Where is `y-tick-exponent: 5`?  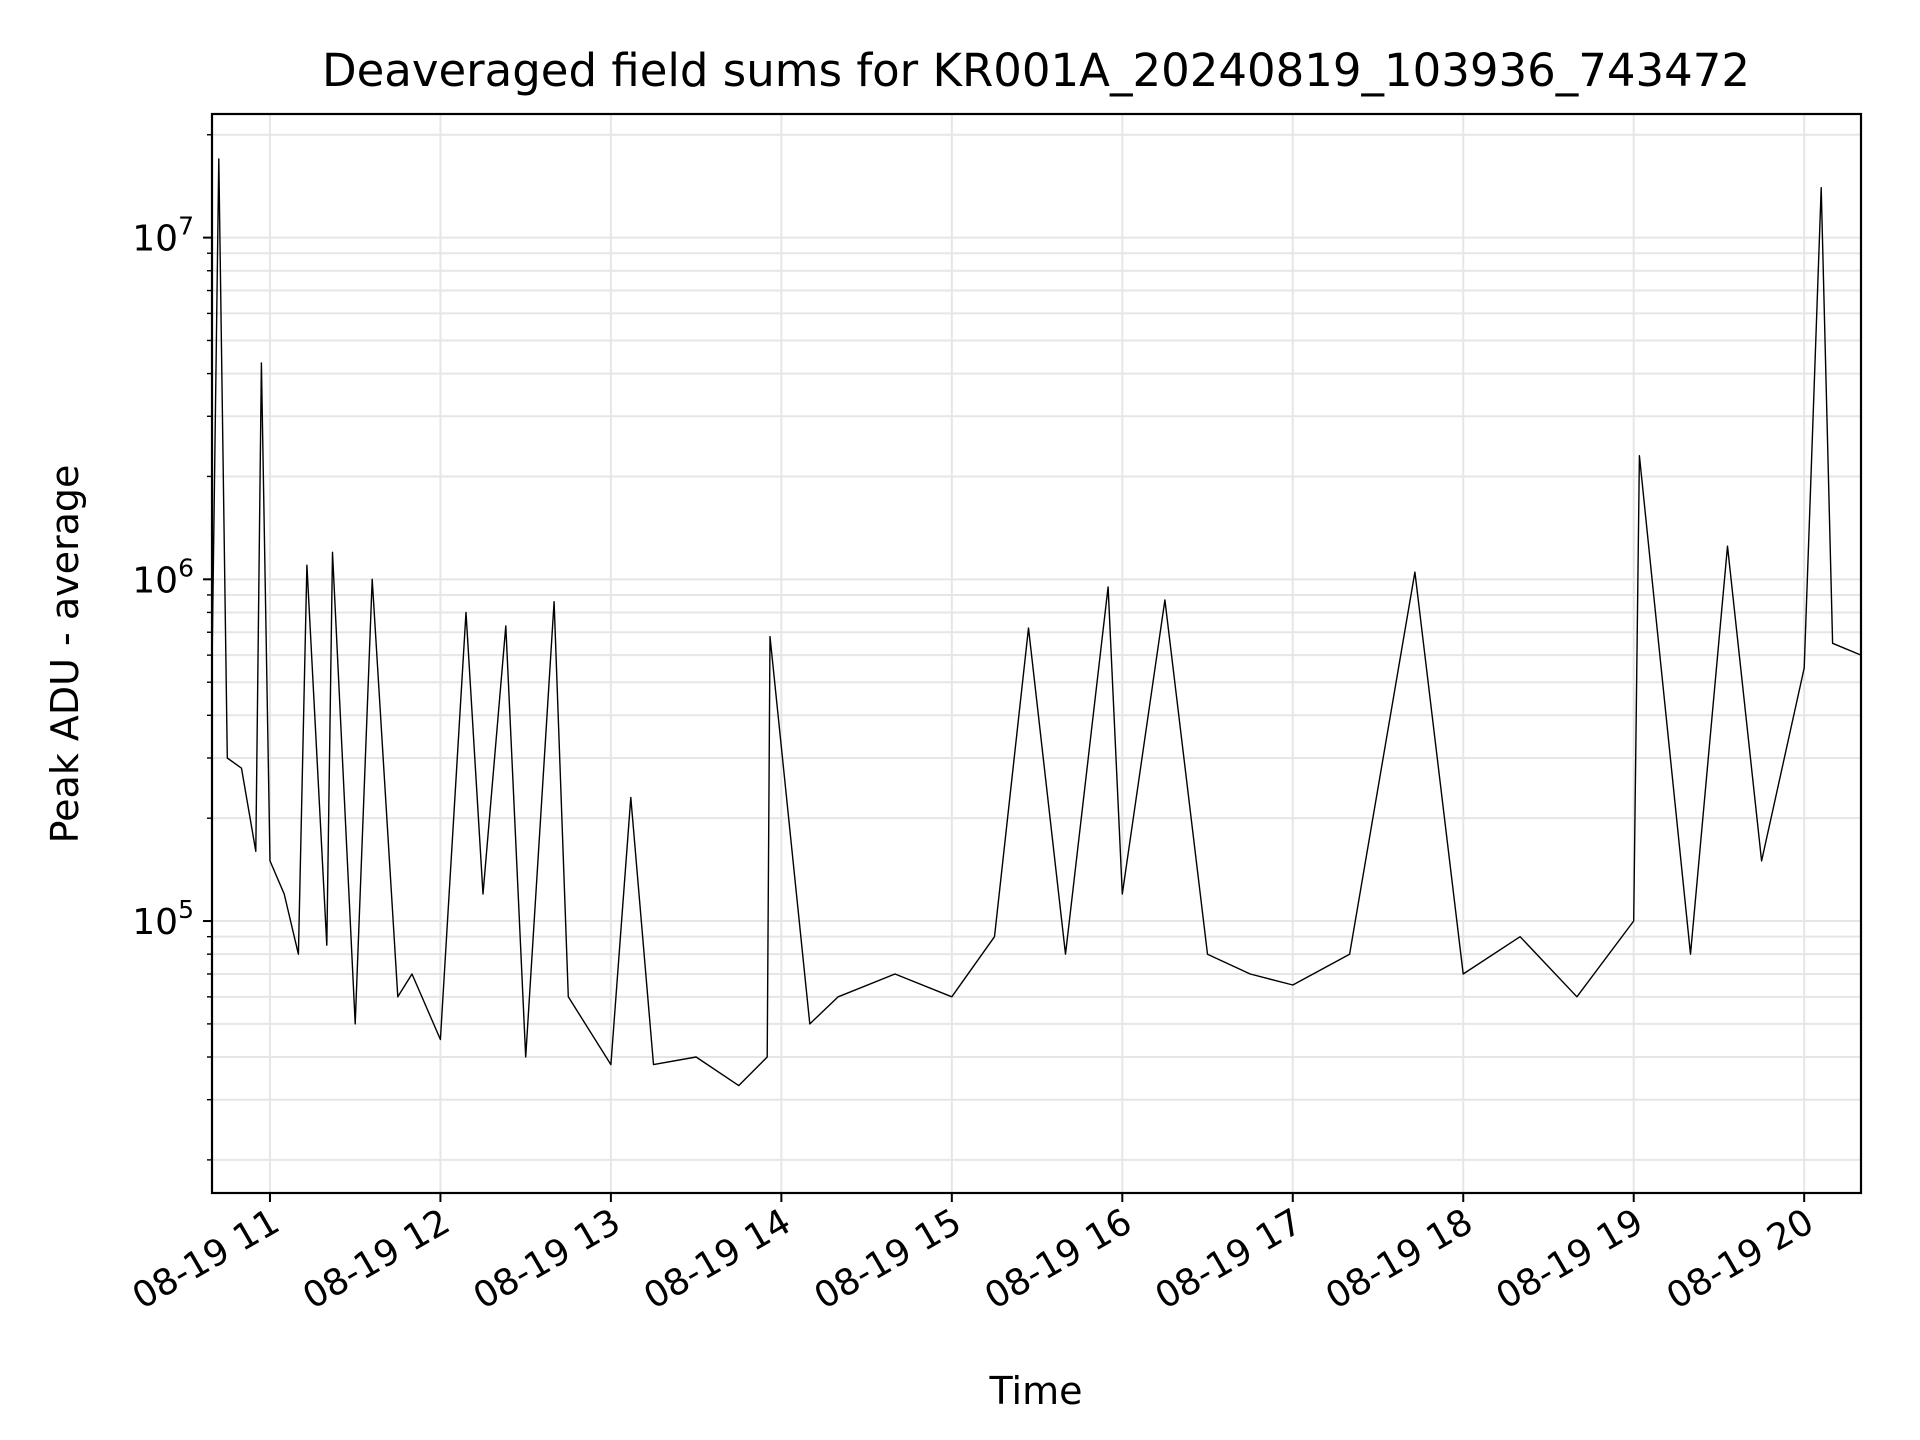 y-tick-exponent: 5 is located at coordinates (186, 909).